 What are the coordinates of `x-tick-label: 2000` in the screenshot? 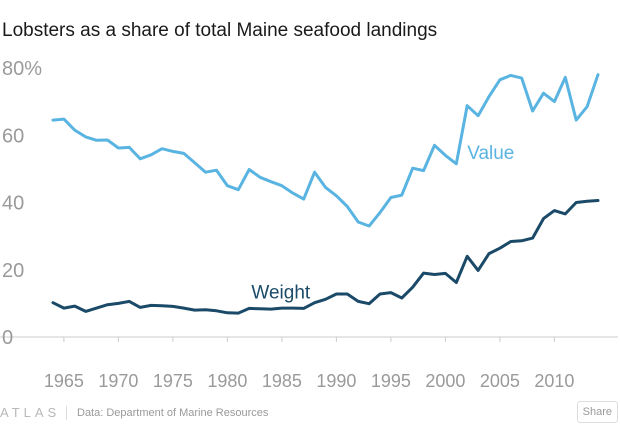 It's located at (445, 381).